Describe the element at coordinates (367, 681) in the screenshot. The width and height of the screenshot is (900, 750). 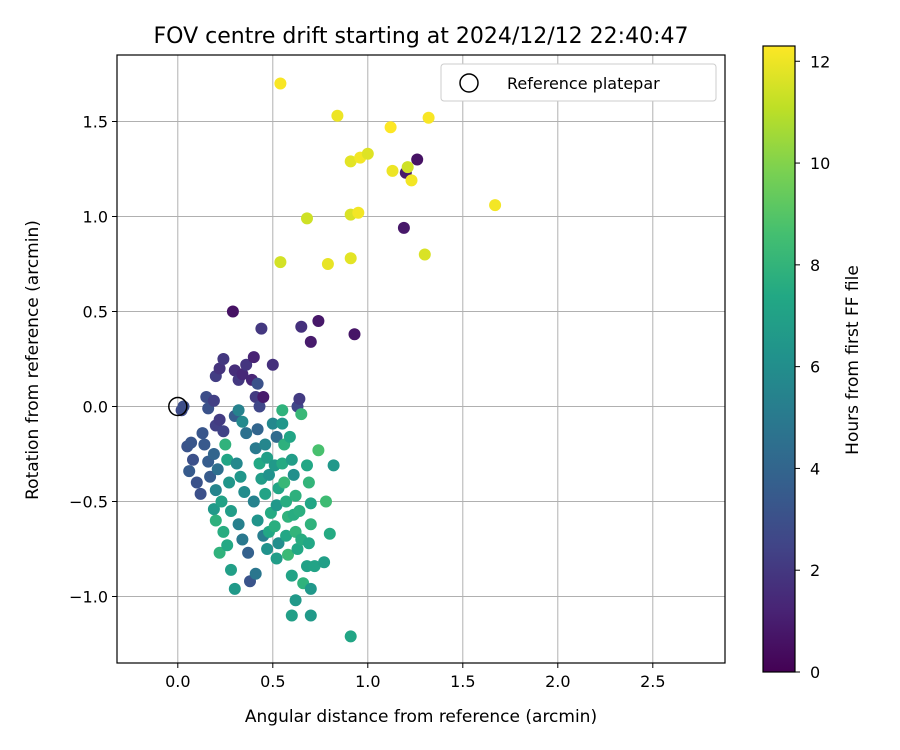
I see `x-tick-label: 1.0` at that location.